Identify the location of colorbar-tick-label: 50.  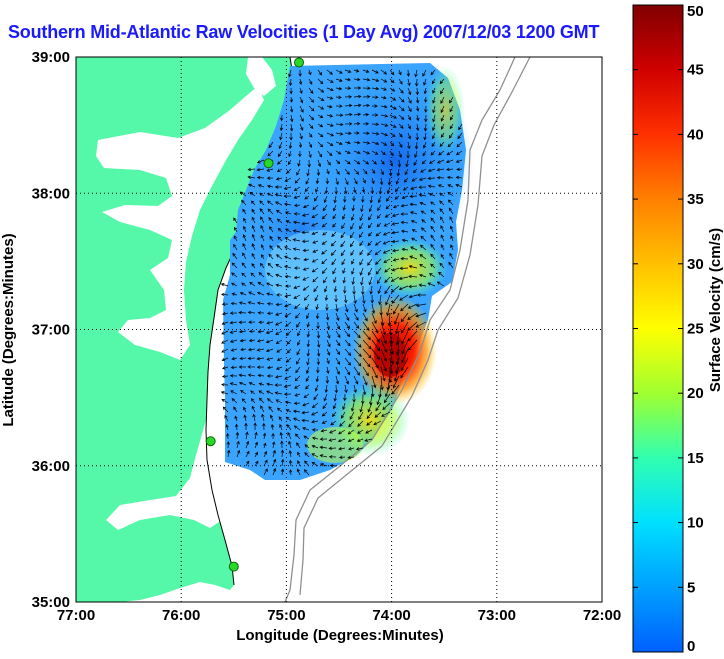
(695, 11).